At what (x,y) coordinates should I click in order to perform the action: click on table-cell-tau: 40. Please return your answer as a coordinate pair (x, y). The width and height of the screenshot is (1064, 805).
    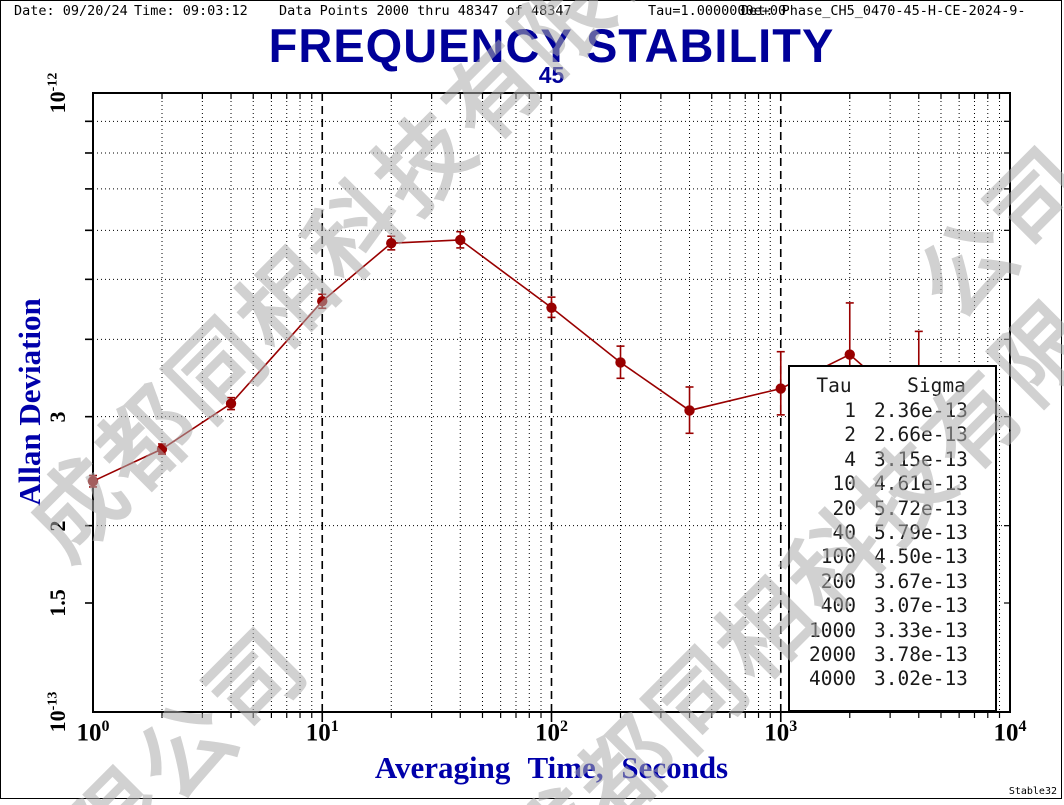
    Looking at the image, I should click on (844, 533).